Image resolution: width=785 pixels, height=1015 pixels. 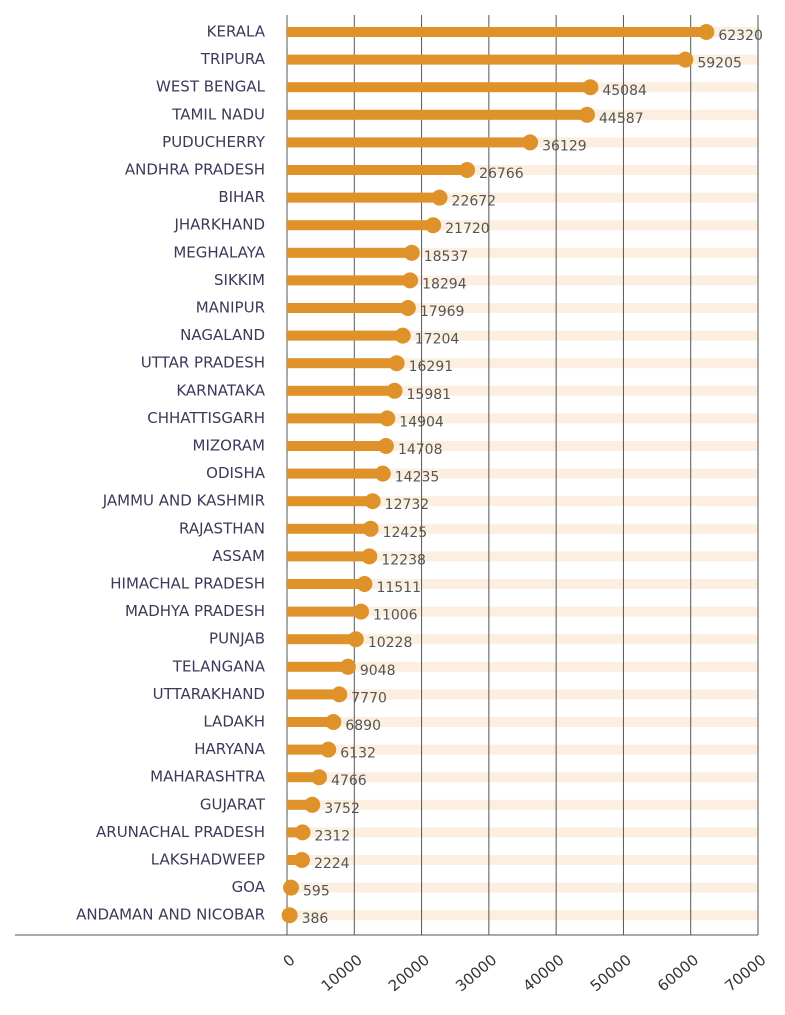 What do you see at coordinates (369, 698) in the screenshot?
I see `value-label: 7770` at bounding box center [369, 698].